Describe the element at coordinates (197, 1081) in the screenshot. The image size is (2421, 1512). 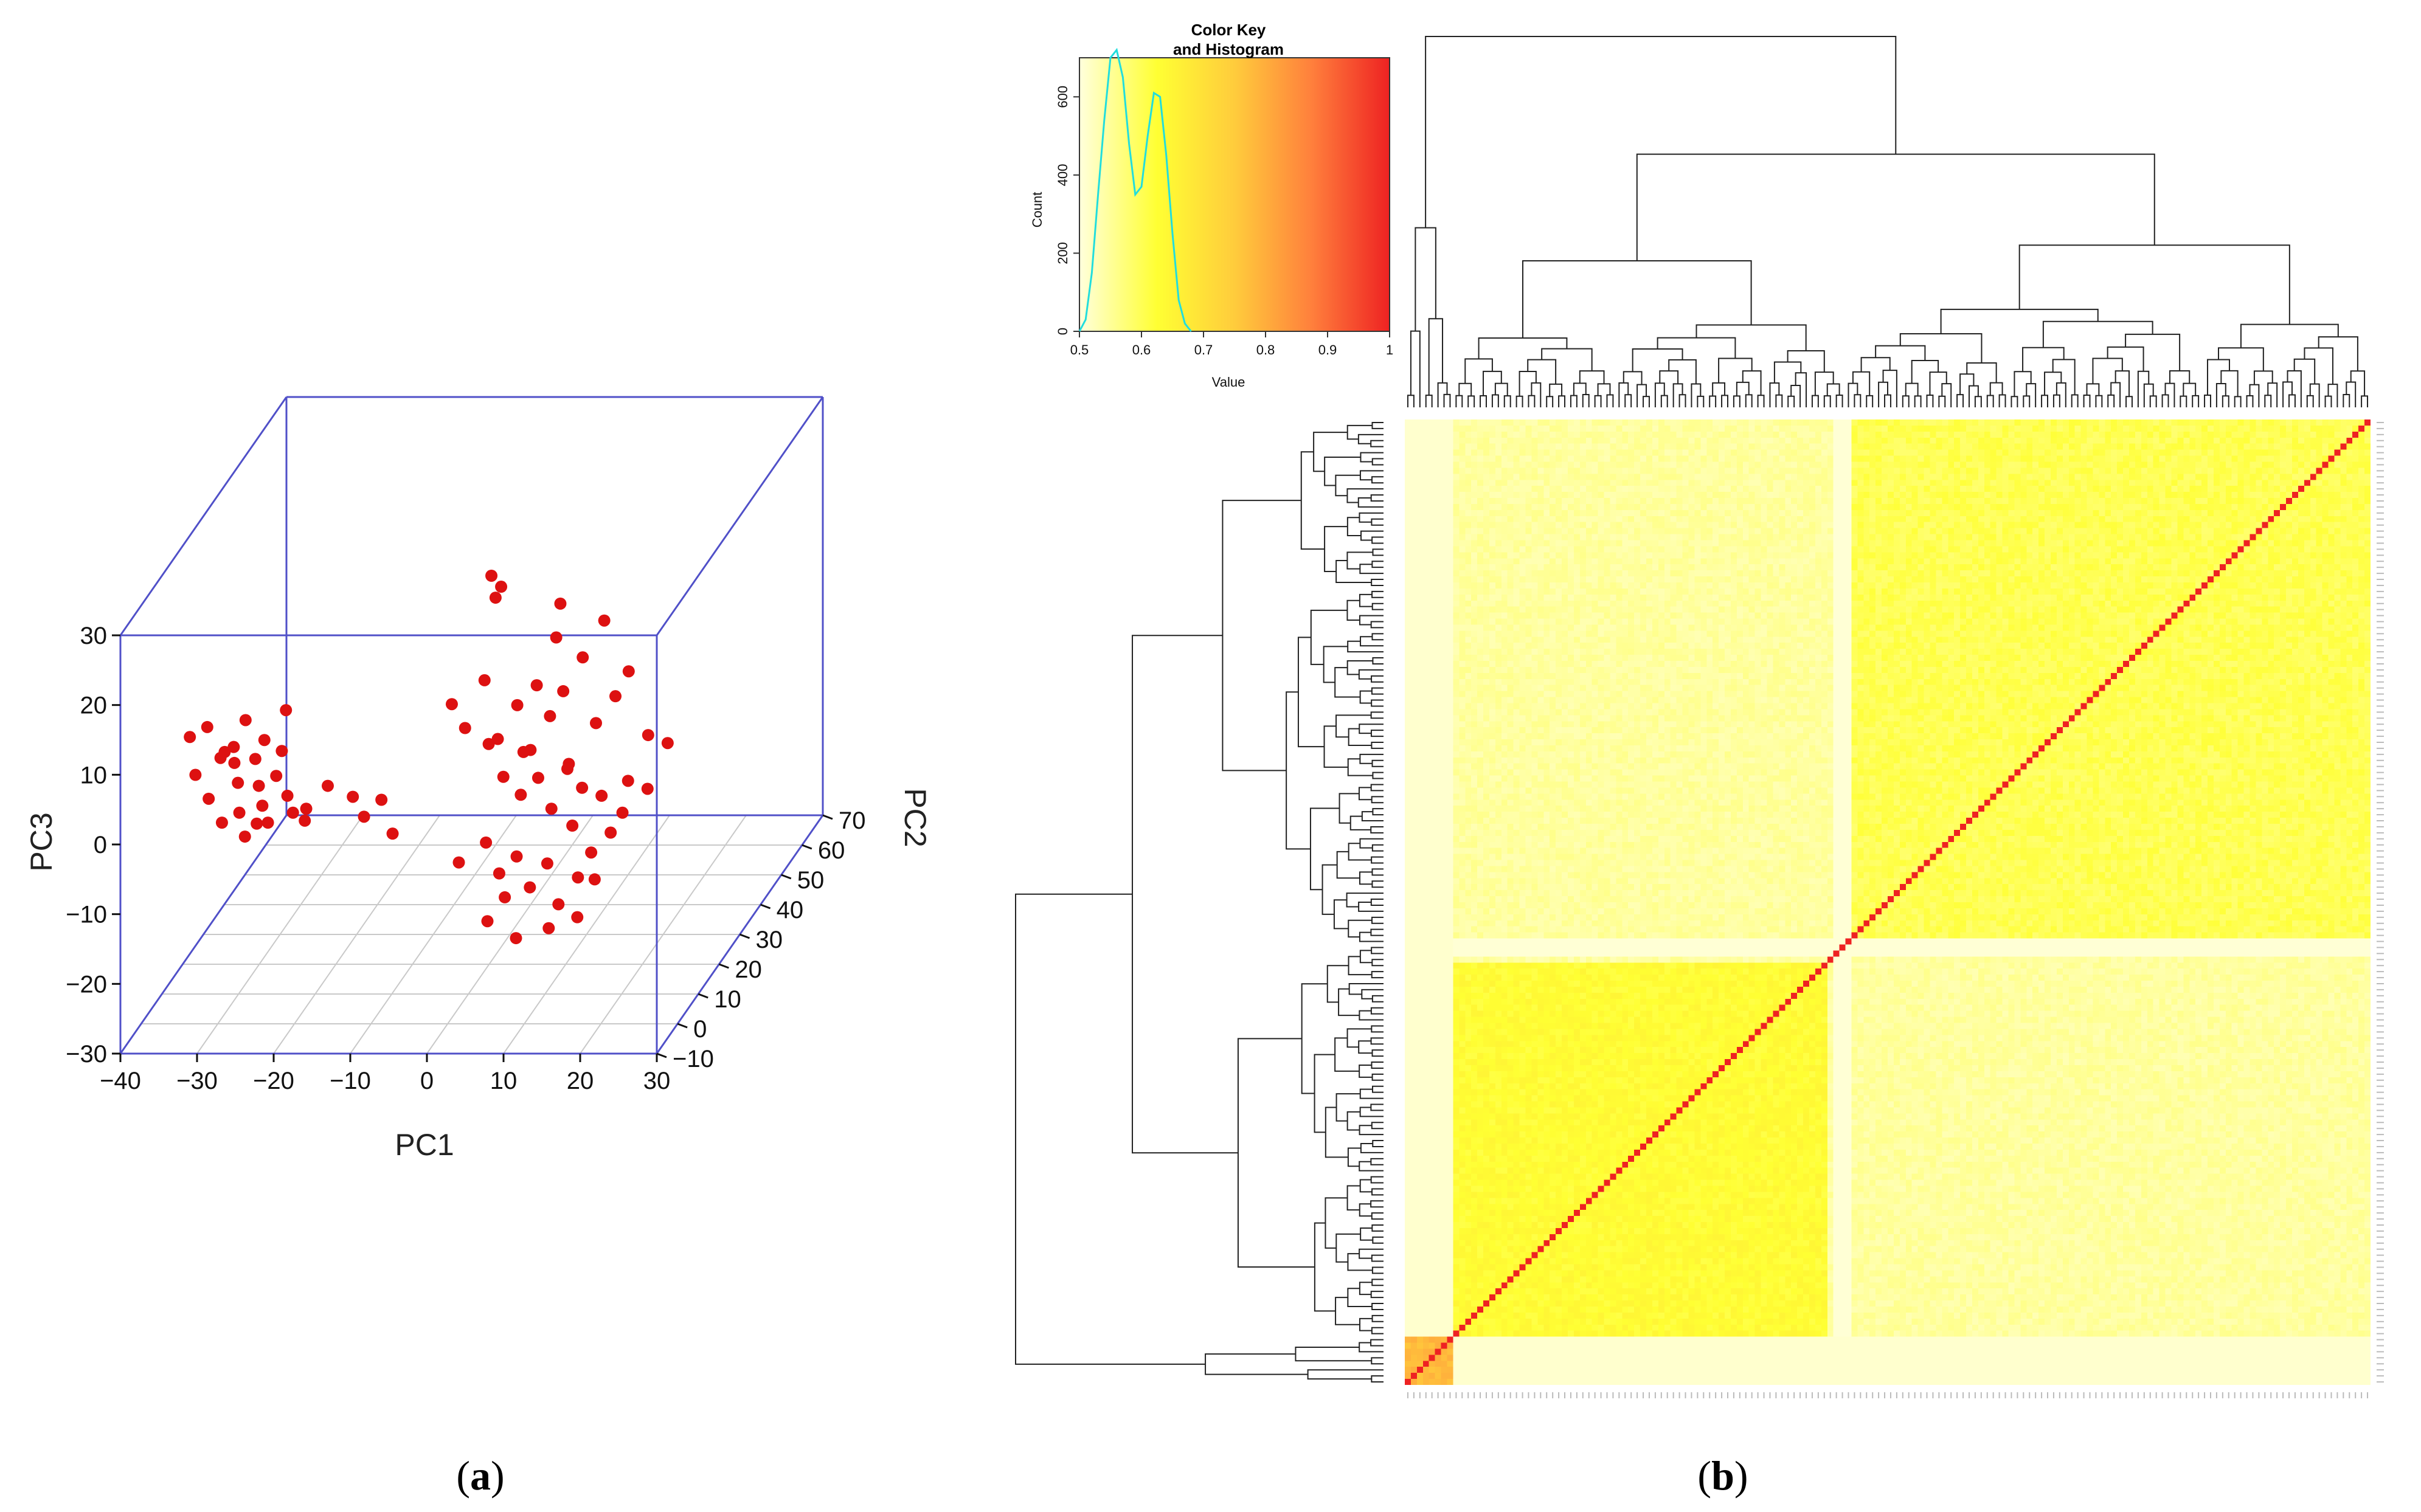
I see `pc1-tick-label: −30` at that location.